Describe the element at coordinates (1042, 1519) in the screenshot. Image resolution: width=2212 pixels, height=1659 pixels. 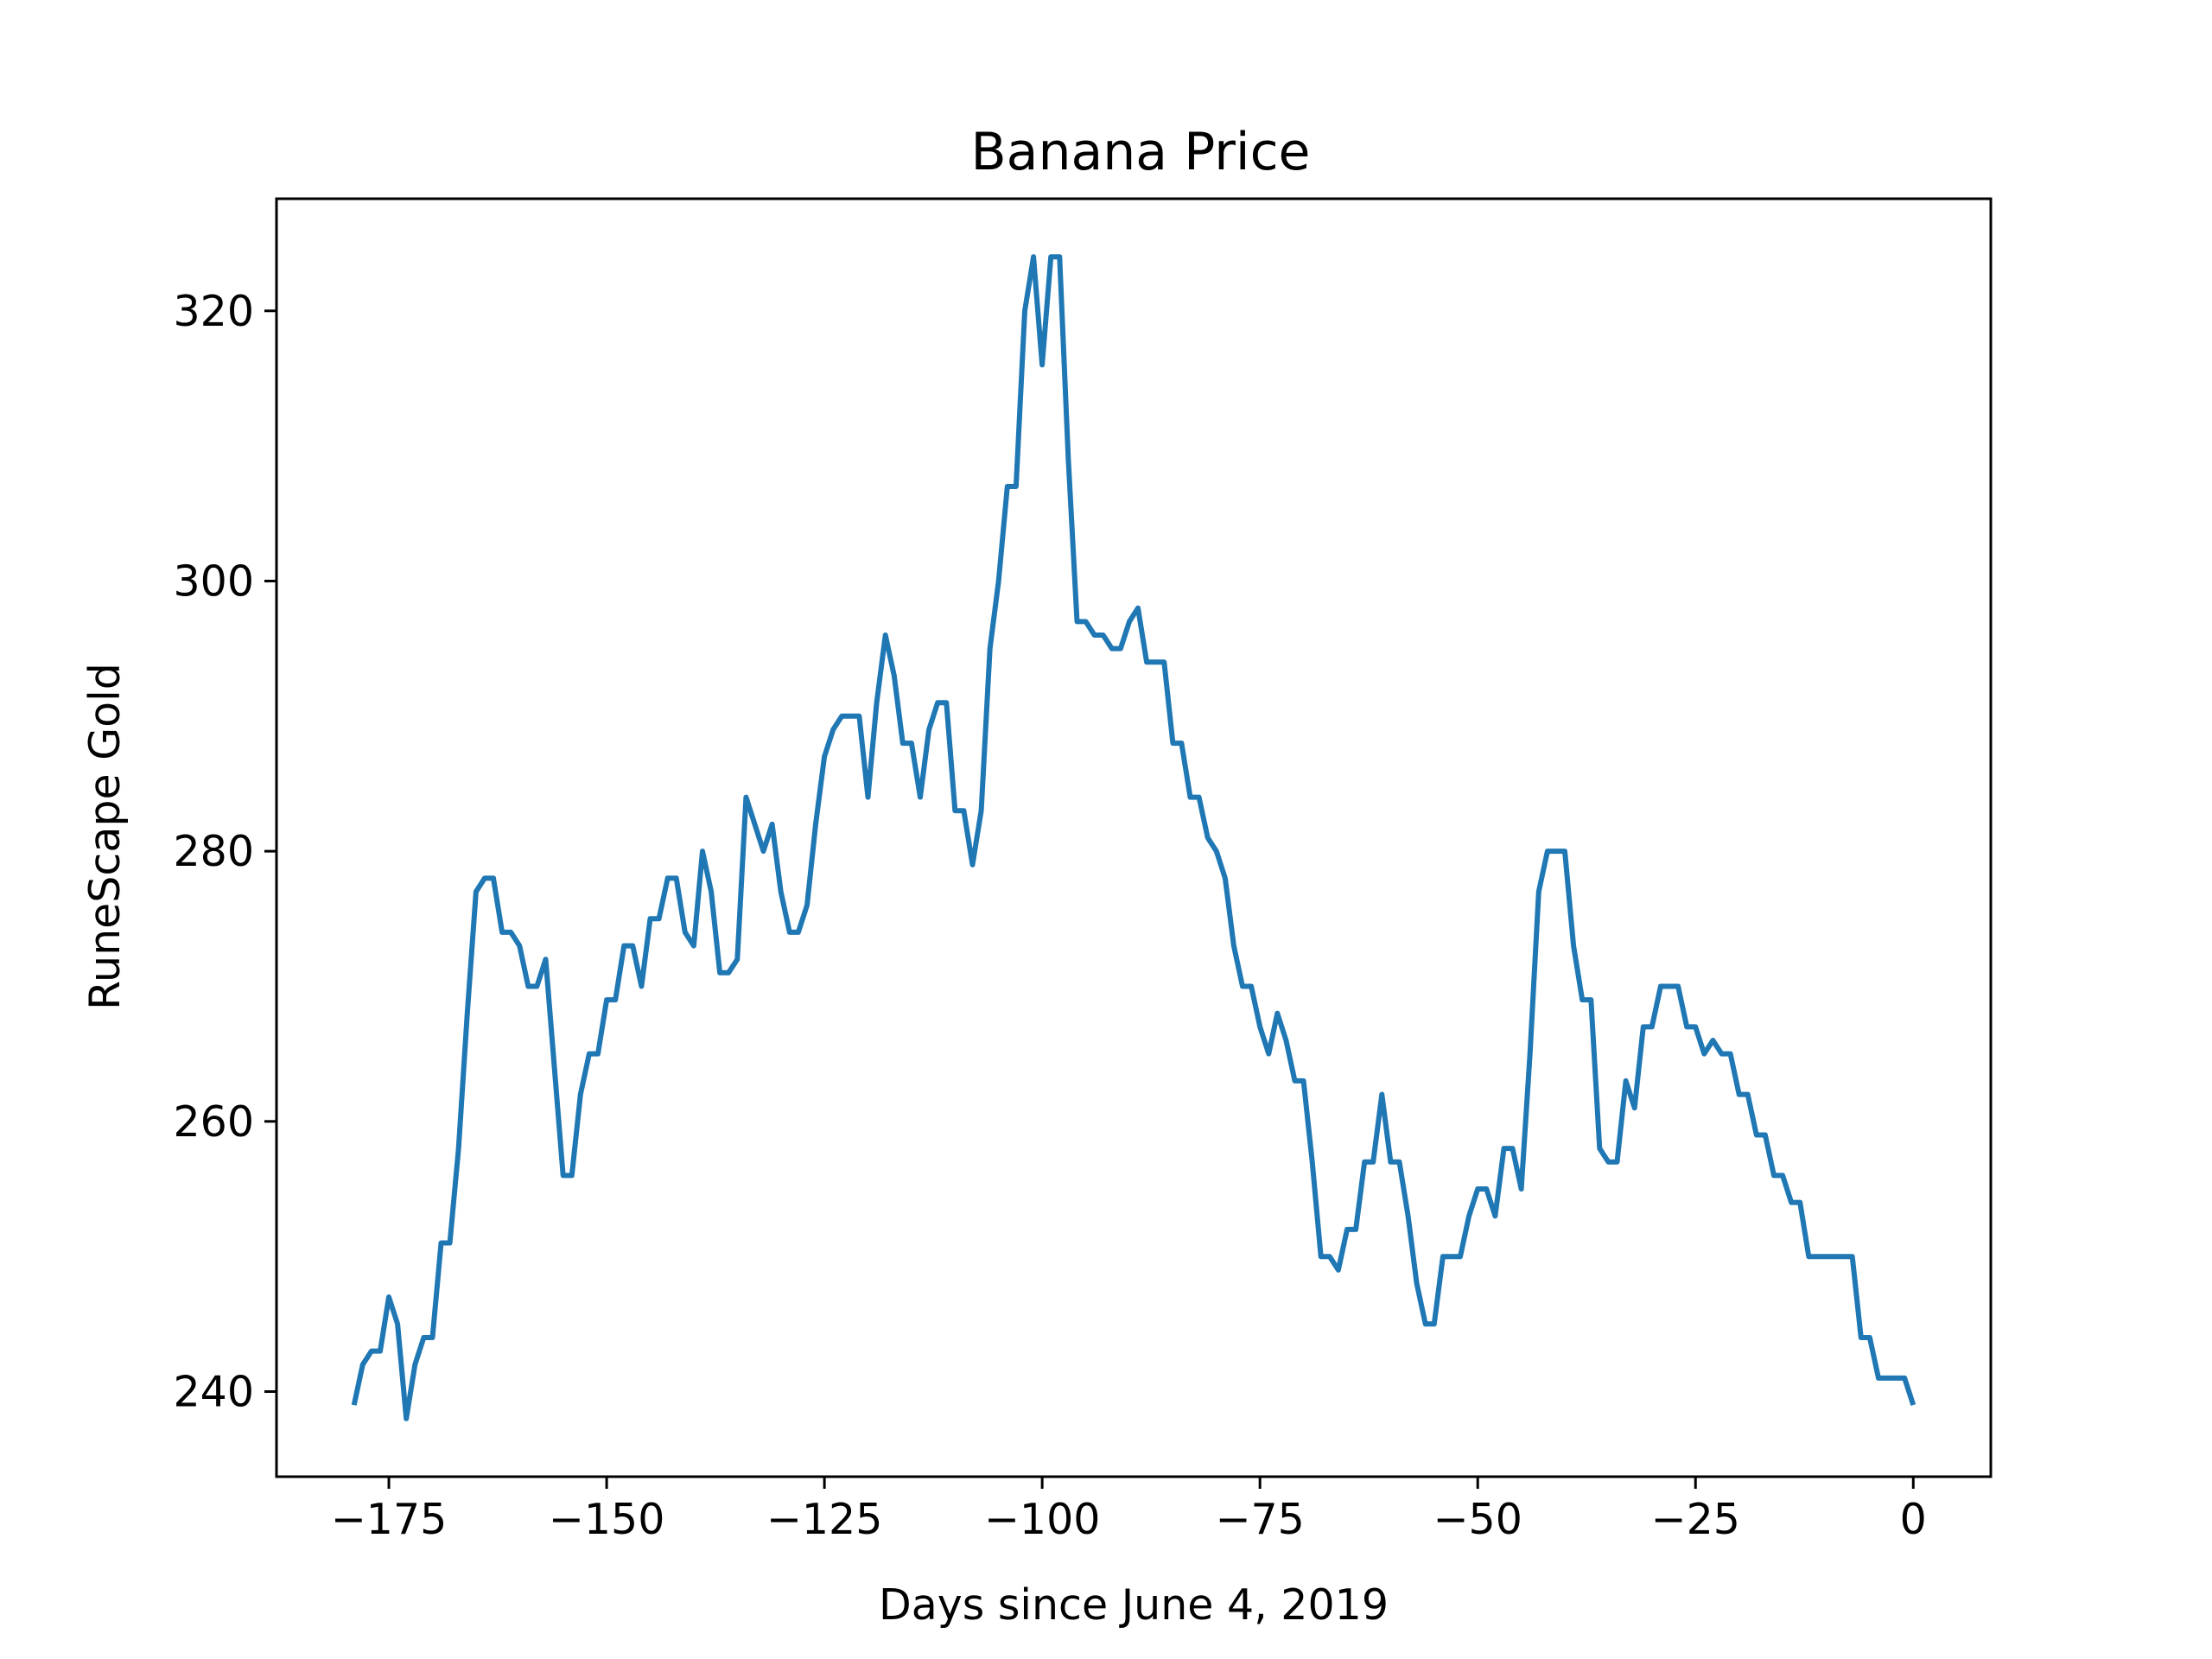
I see `x-tick-label: −100` at that location.